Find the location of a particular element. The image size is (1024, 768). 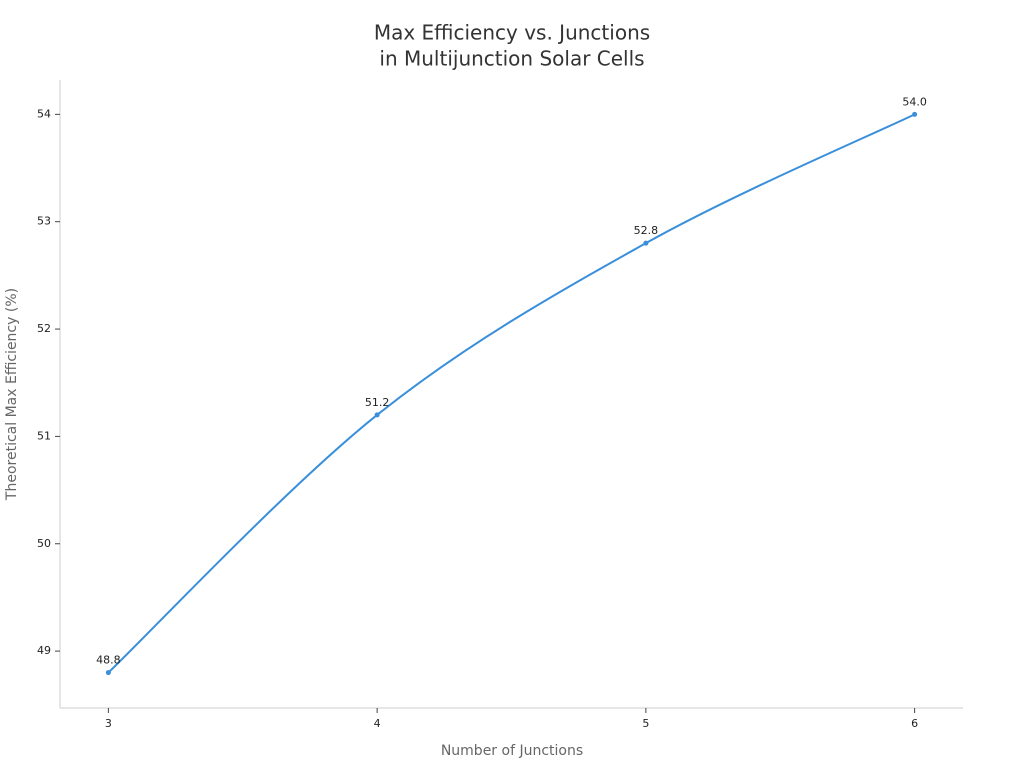

data-label: 54.0 is located at coordinates (914, 101).